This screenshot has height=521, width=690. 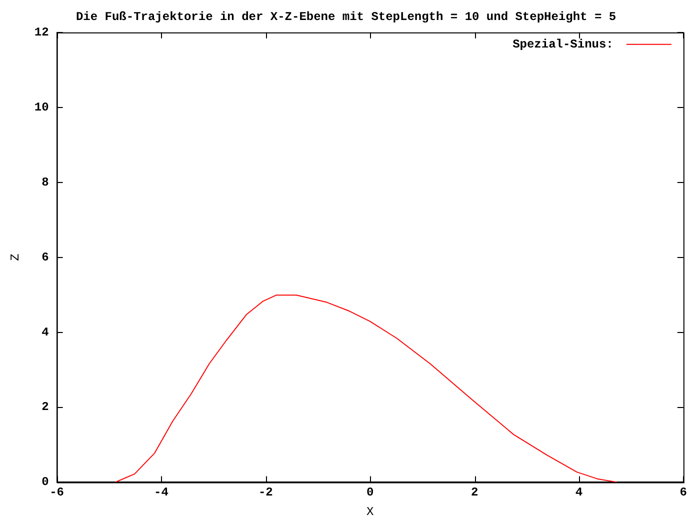 I want to click on y-tick-label: 0, so click(x=45, y=482).